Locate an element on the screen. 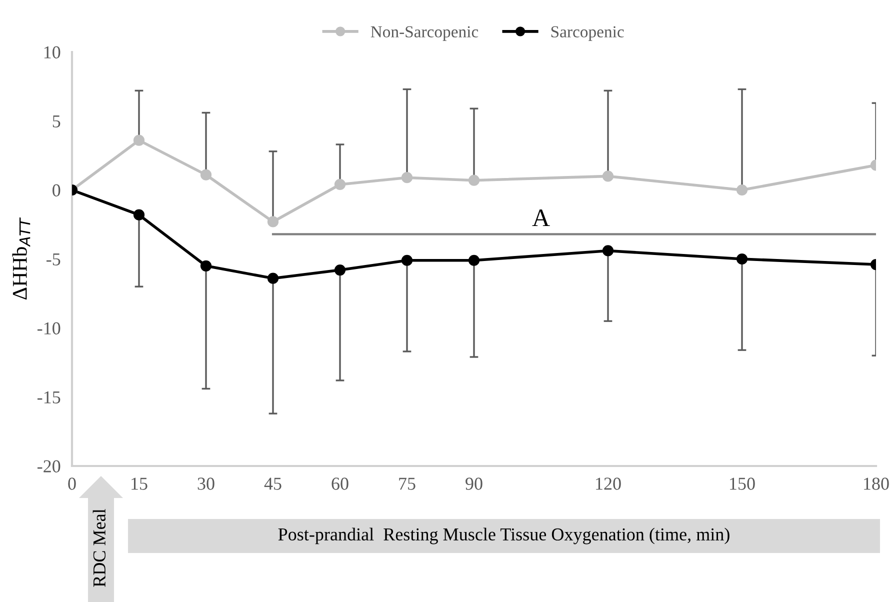  y-tick-label: -5 is located at coordinates (53, 259).